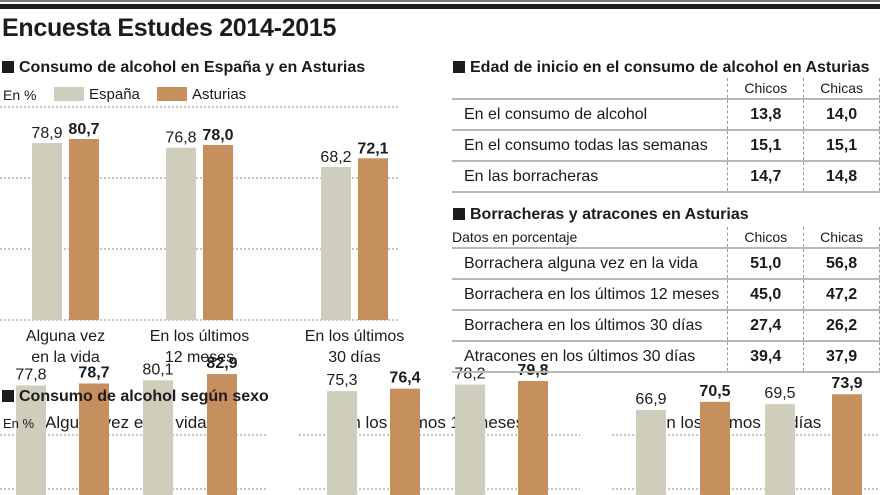 This screenshot has height=495, width=880. What do you see at coordinates (846, 383) in the screenshot?
I see `data-label: 73,9` at bounding box center [846, 383].